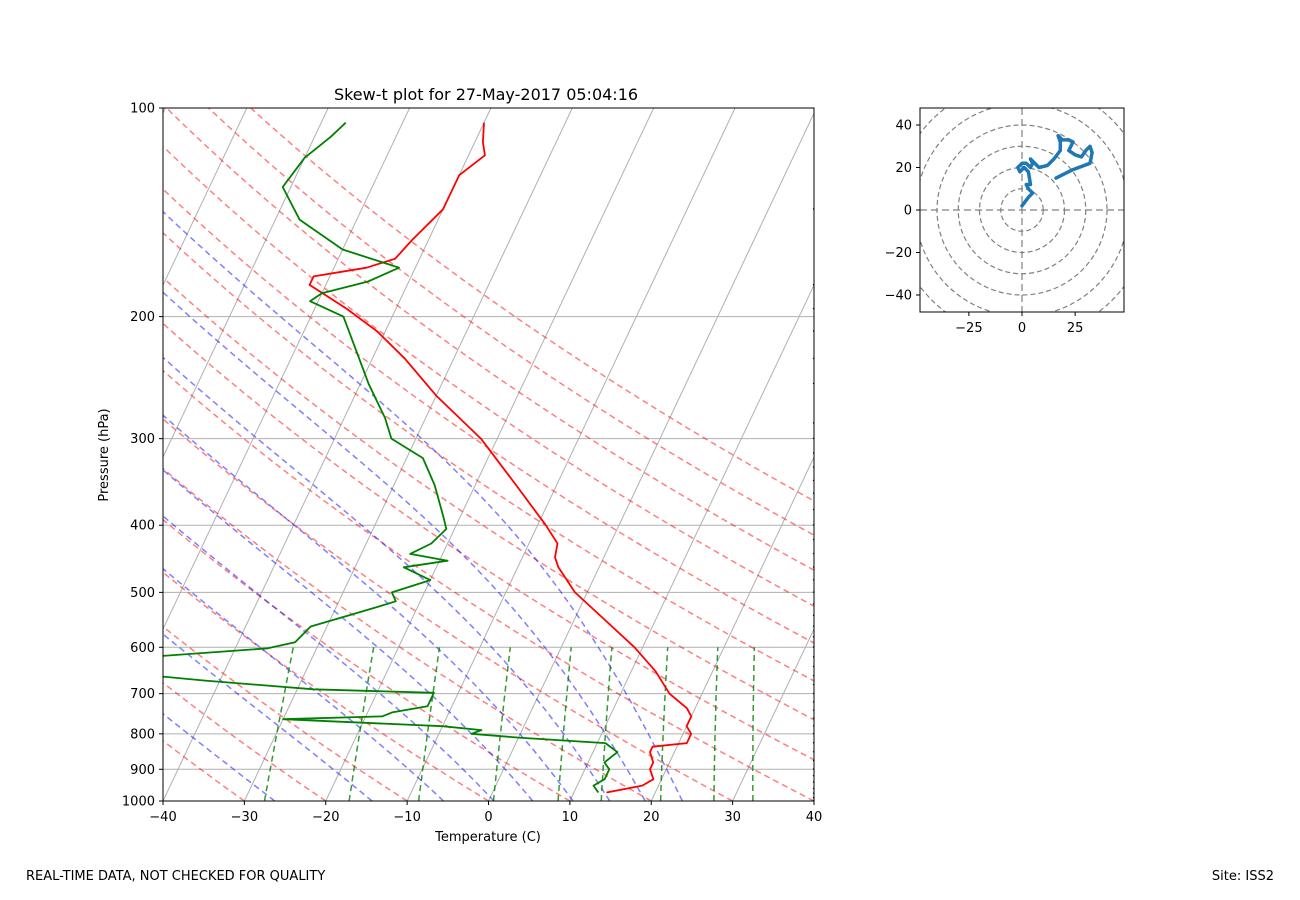  Describe the element at coordinates (244, 817) in the screenshot. I see `x-tick-label: −30` at that location.